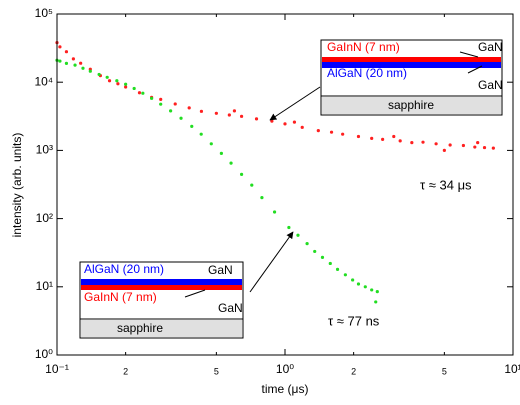  Describe the element at coordinates (285, 389) in the screenshot. I see `x-axis-label: time (μs)` at that location.